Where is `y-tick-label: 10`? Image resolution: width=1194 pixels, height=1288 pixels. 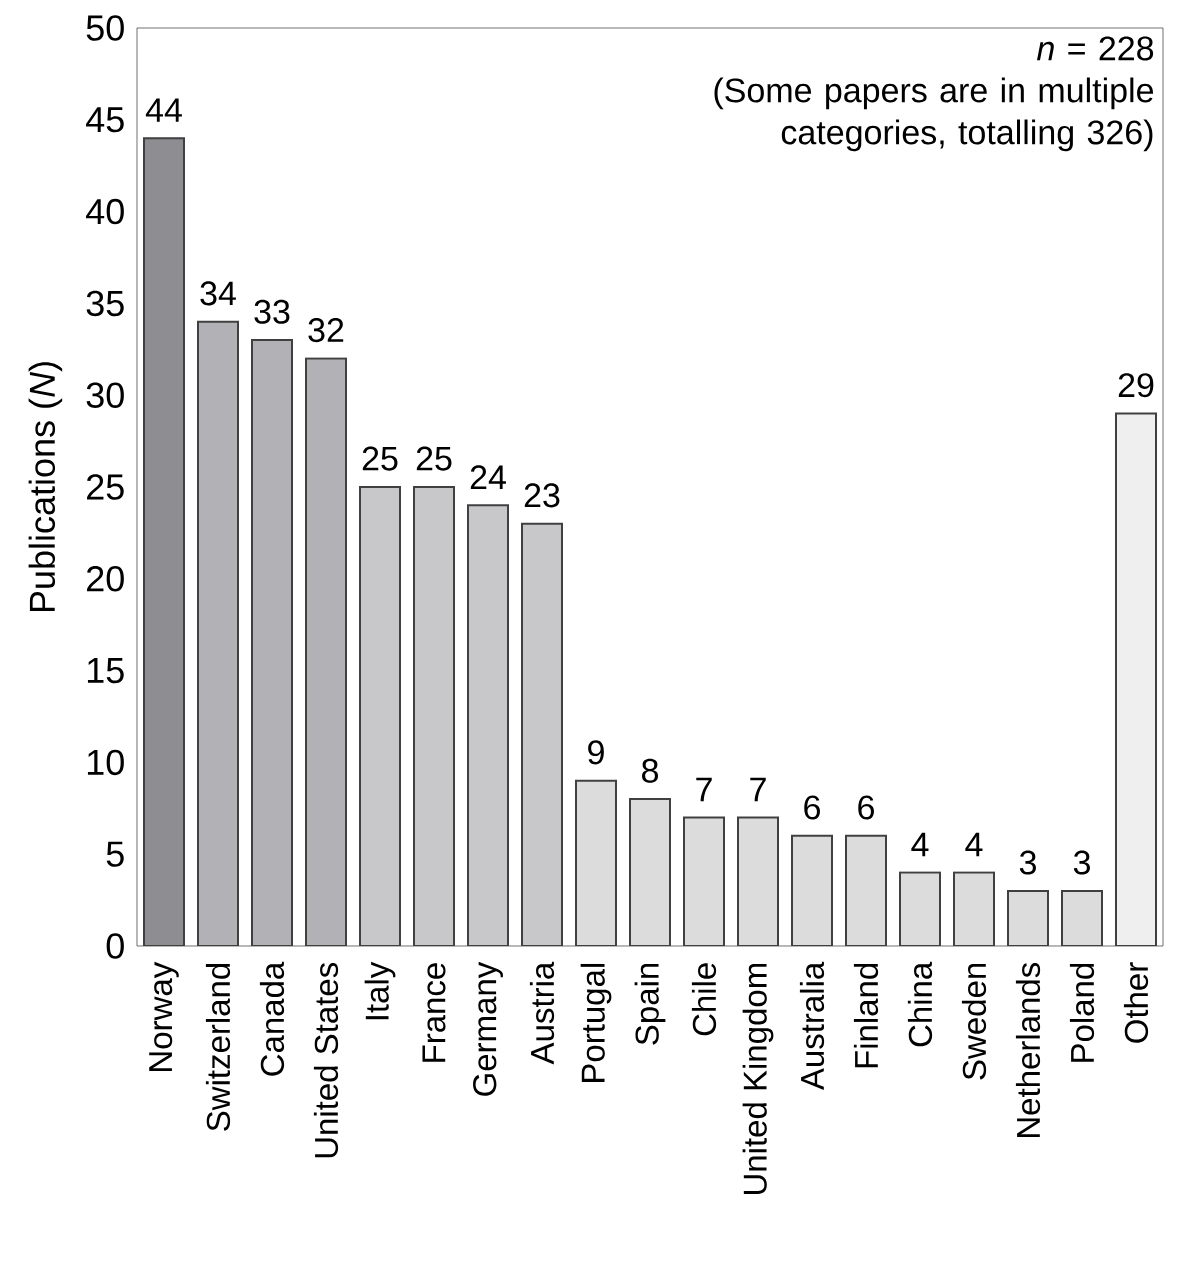 y-tick-label: 10 is located at coordinates (105, 762).